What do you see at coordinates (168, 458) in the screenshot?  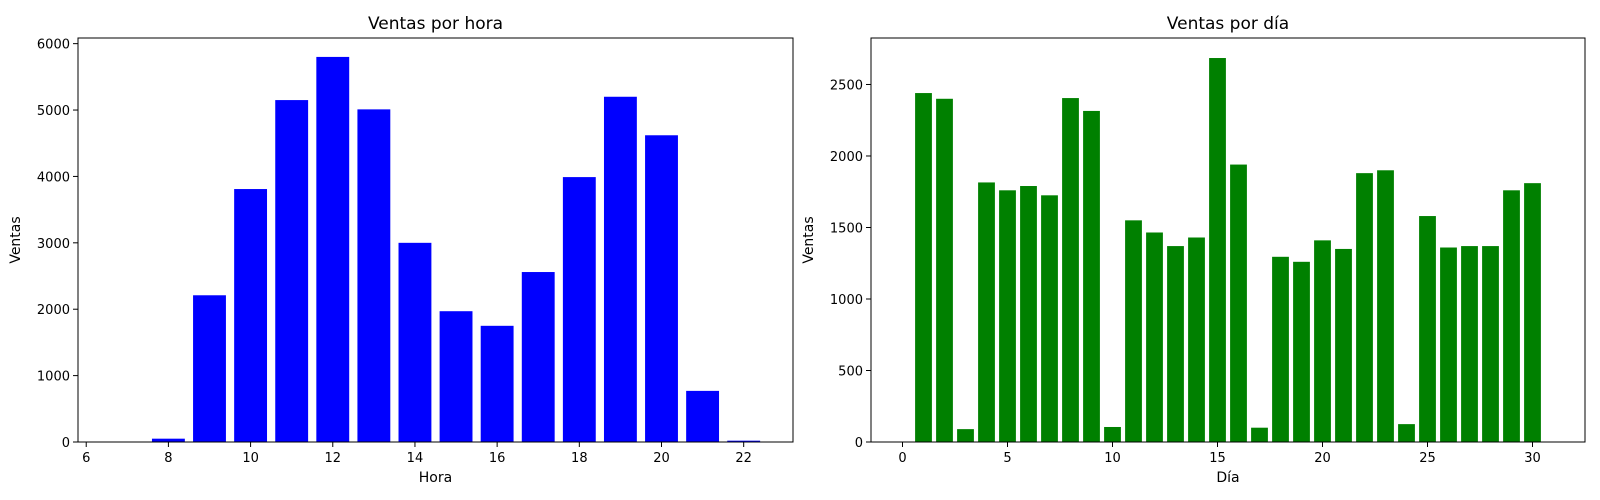 I see `x-tick-label: 8` at bounding box center [168, 458].